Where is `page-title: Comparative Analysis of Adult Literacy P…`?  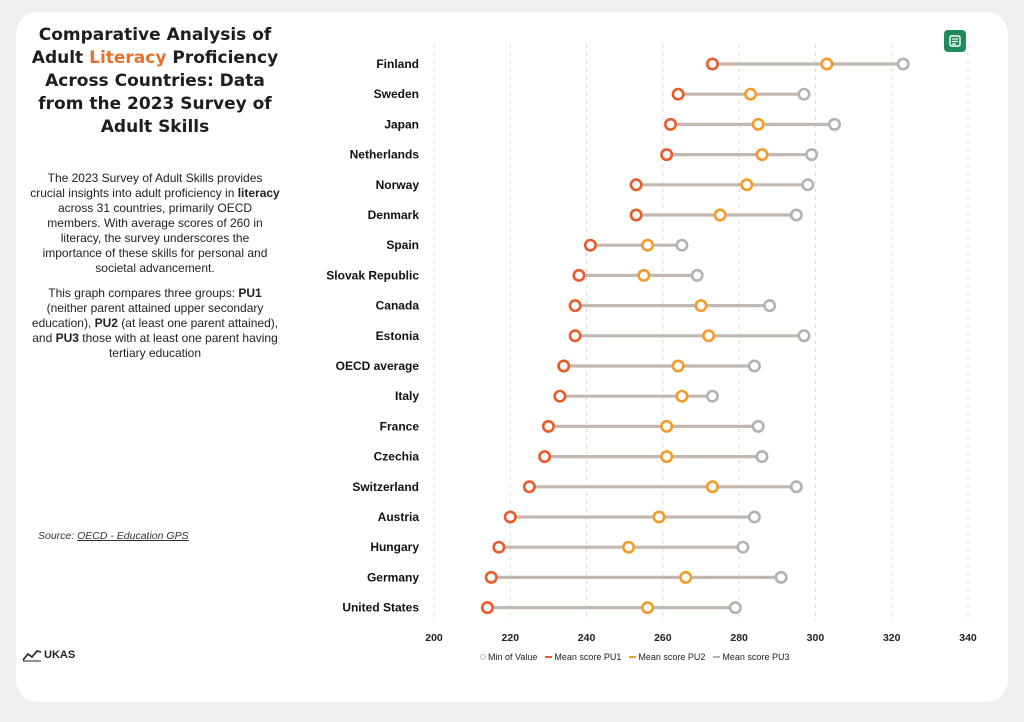 page-title: Comparative Analysis of Adult Literacy P… is located at coordinates (155, 81).